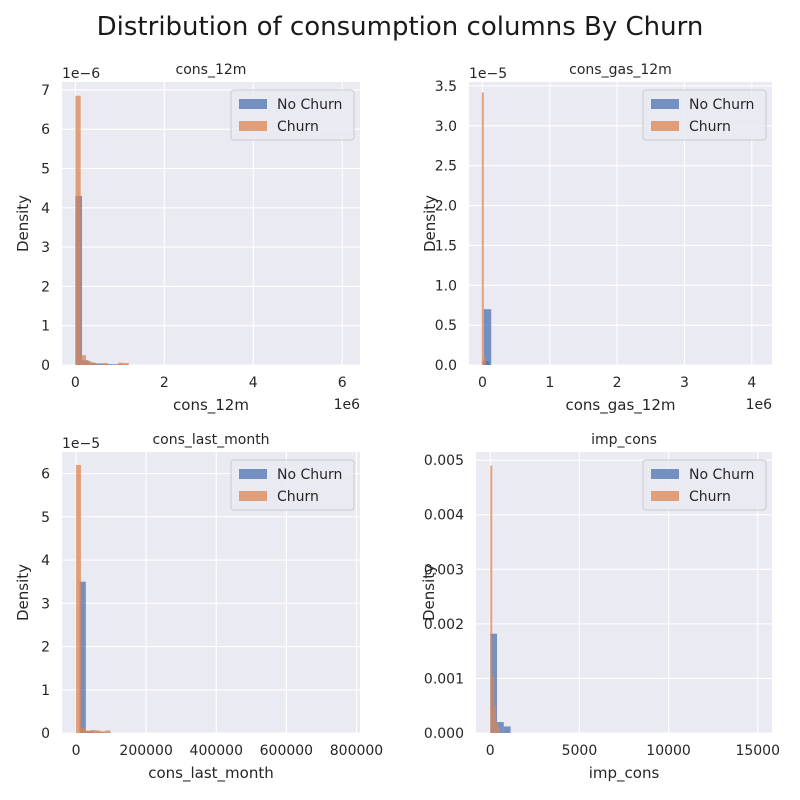 Image resolution: width=800 pixels, height=800 pixels. What do you see at coordinates (45, 648) in the screenshot?
I see `y-tick-label: 2` at bounding box center [45, 648].